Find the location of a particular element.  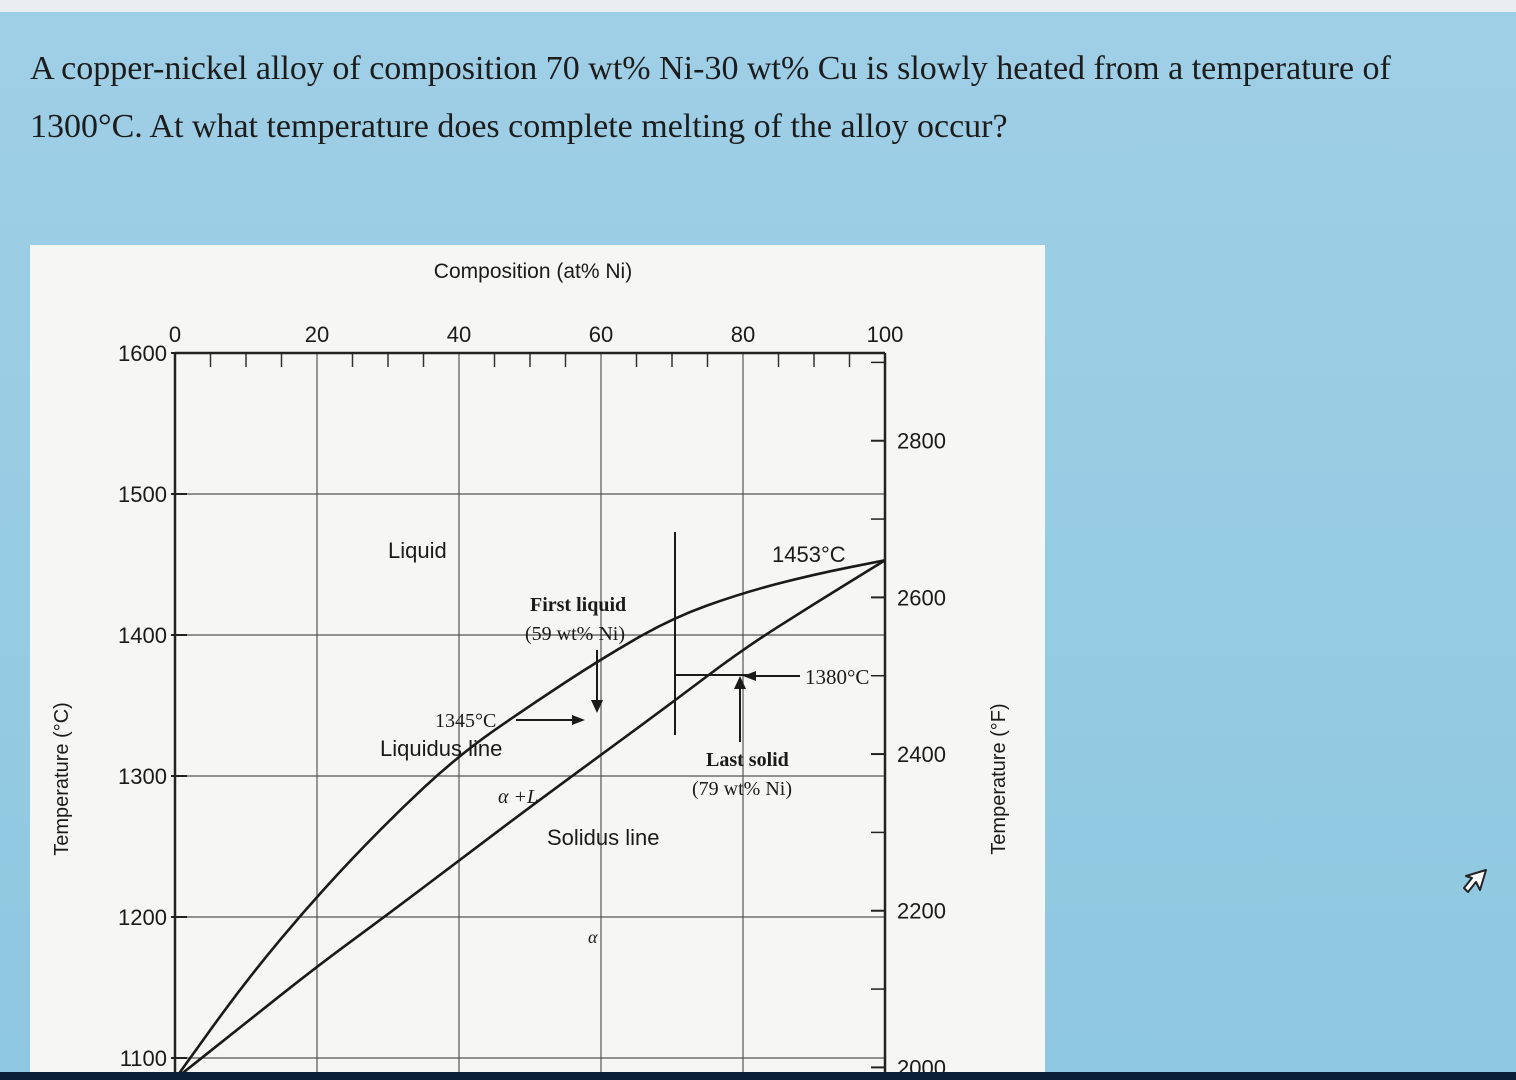

y2-axis-title: Temperature (°F) is located at coordinates (999, 778).